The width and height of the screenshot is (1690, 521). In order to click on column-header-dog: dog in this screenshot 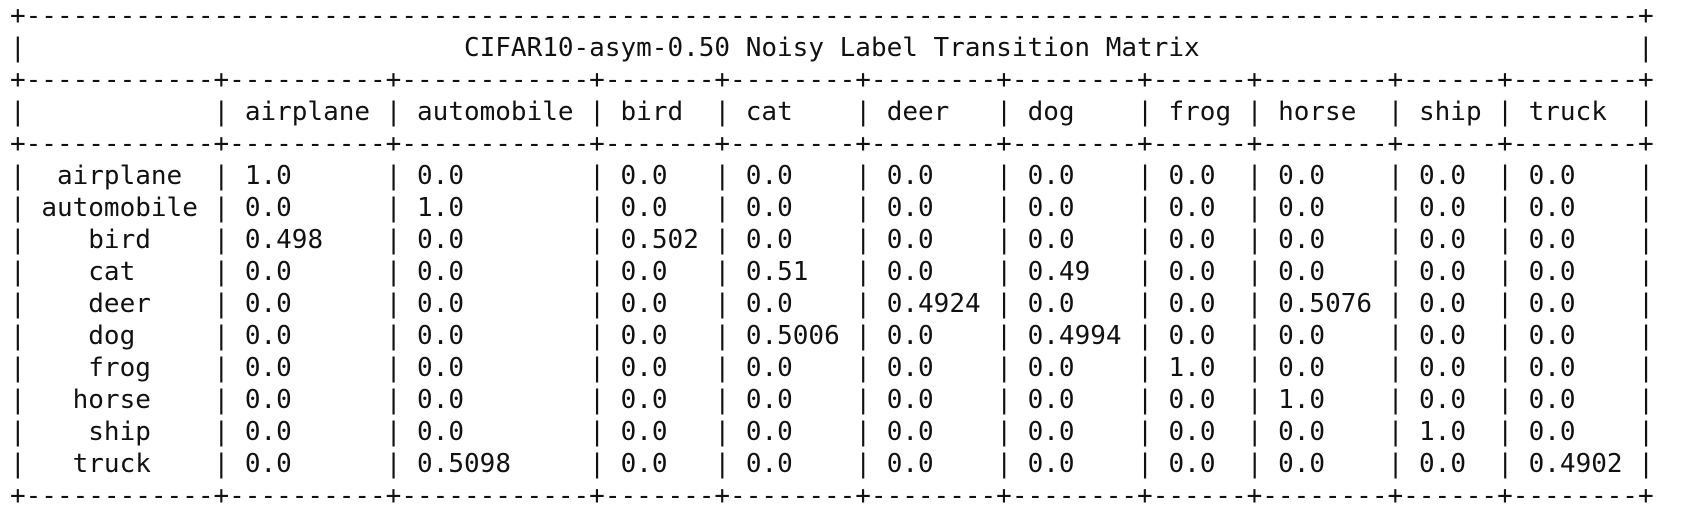, I will do `click(1051, 112)`.